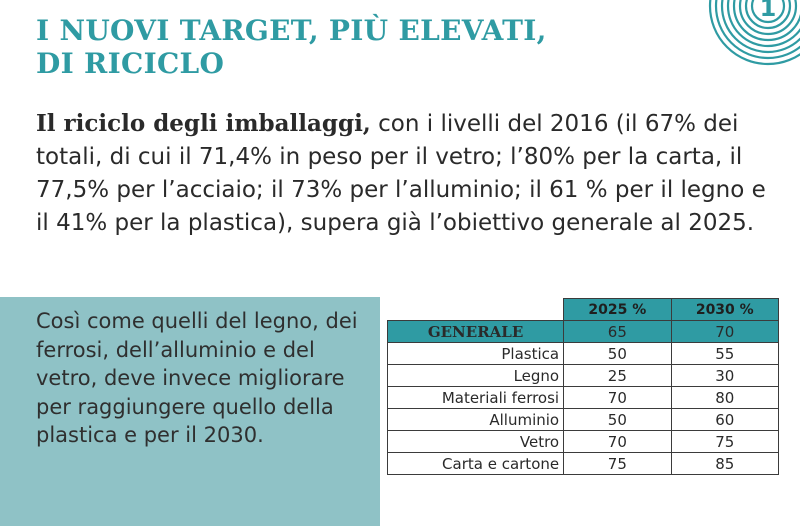 The width and height of the screenshot is (800, 532). Describe the element at coordinates (476, 309) in the screenshot. I see `table-header-corner` at that location.